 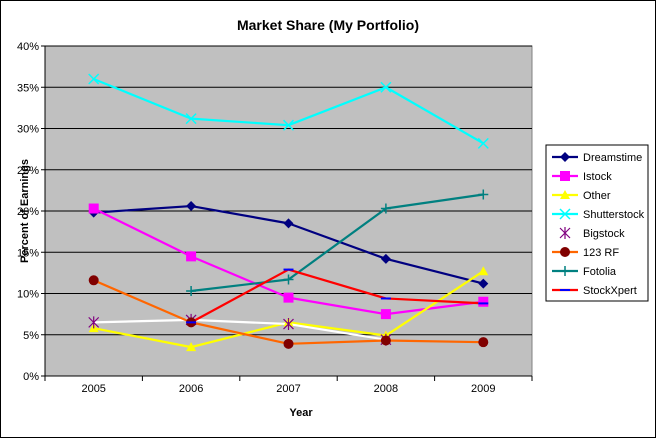 What do you see at coordinates (191, 256) in the screenshot?
I see `point-istock-2006` at bounding box center [191, 256].